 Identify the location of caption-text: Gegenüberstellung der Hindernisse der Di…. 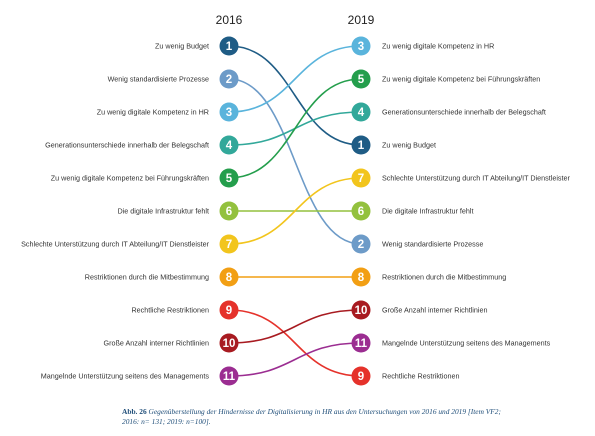
(311, 416).